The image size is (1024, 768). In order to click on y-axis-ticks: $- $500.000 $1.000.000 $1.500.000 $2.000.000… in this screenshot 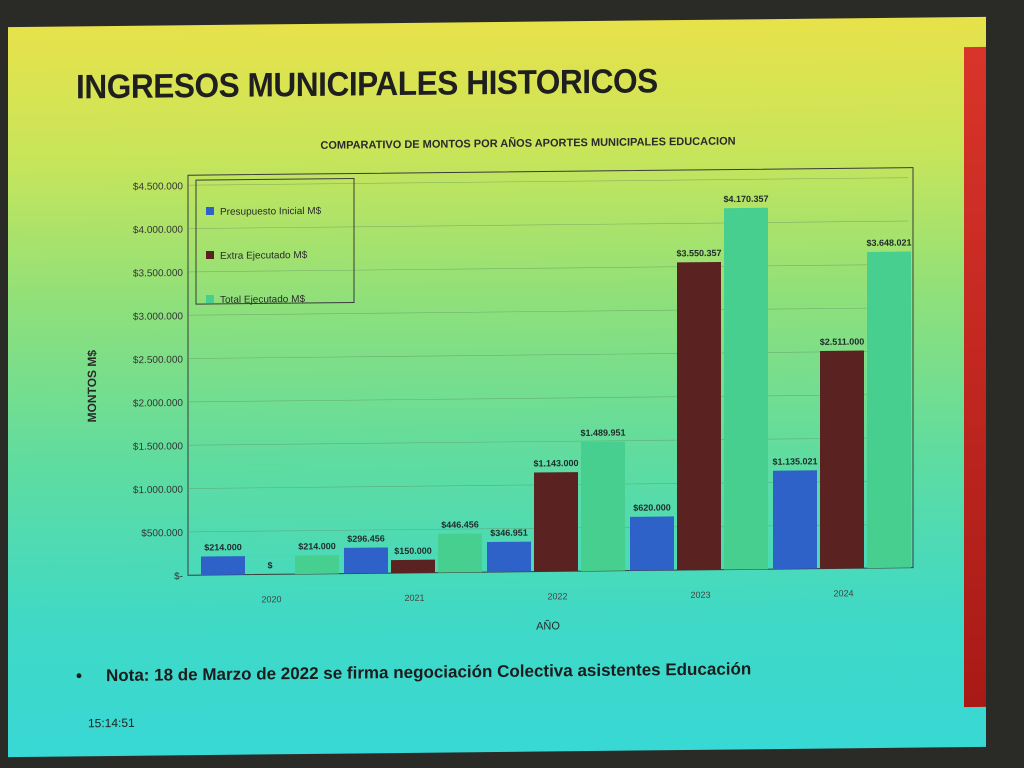, I will do `click(158, 381)`.